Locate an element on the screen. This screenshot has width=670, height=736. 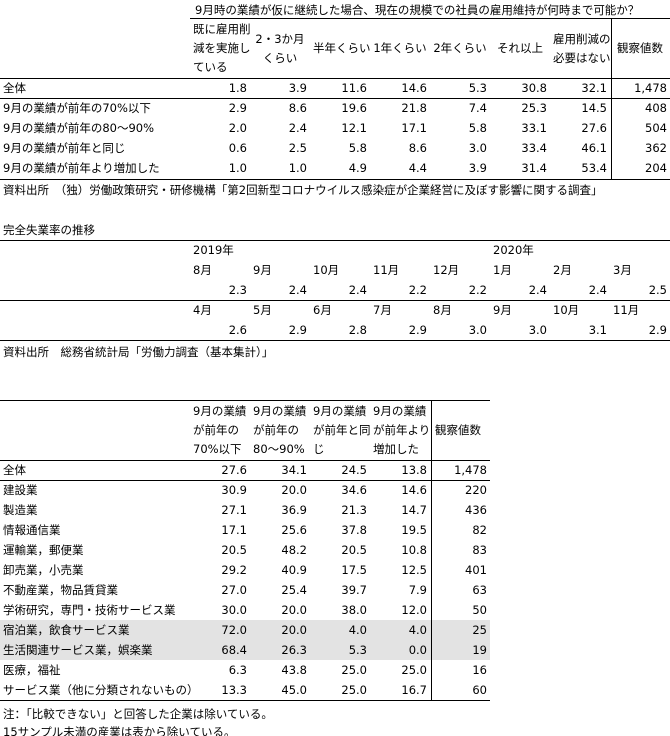
column-header: 観察値数 is located at coordinates (640, 48).